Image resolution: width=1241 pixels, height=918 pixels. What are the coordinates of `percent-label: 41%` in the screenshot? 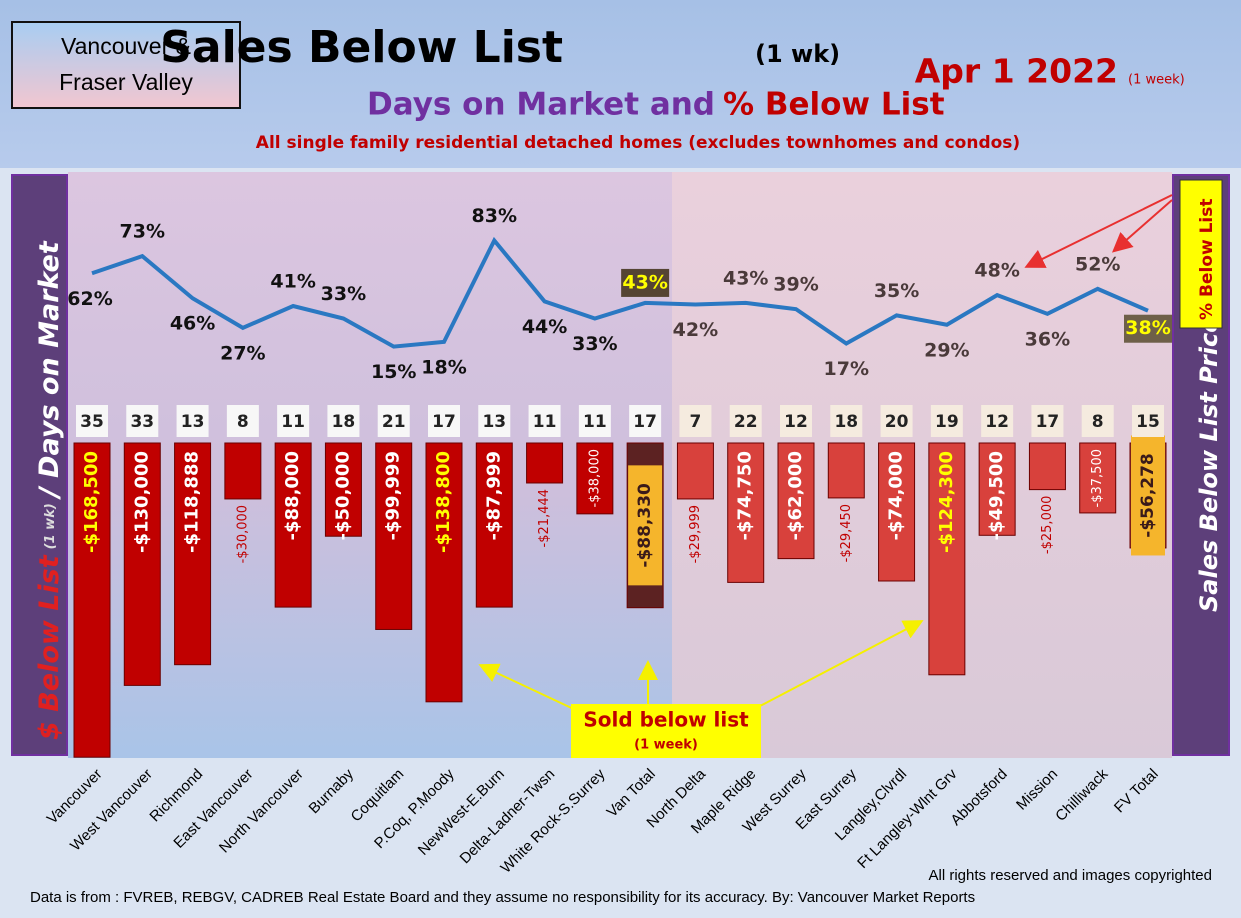 It's located at (292, 282).